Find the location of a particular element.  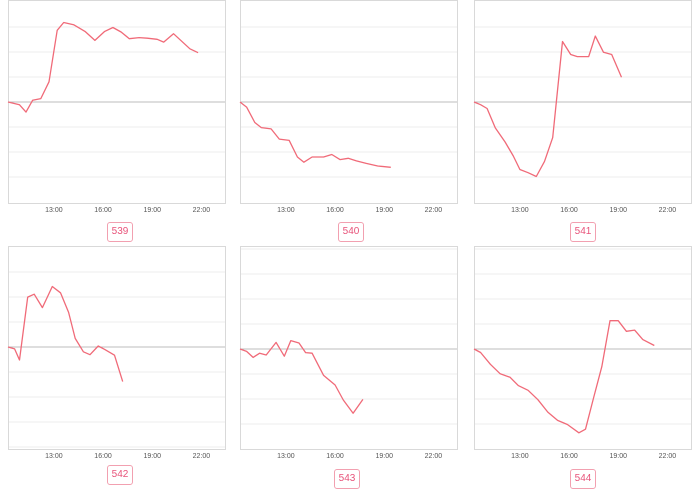

chart-id-badge: 539 is located at coordinates (120, 232).